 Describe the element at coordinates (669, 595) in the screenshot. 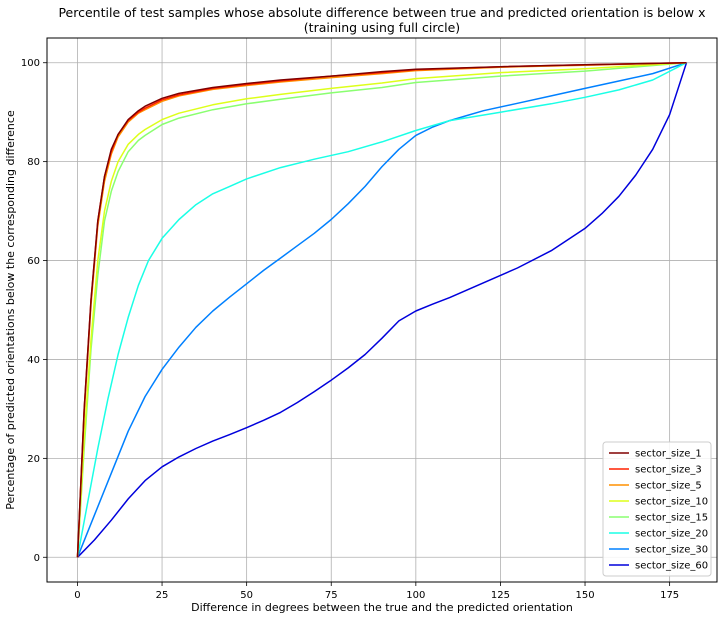

I see `x-tick-label: 175` at that location.